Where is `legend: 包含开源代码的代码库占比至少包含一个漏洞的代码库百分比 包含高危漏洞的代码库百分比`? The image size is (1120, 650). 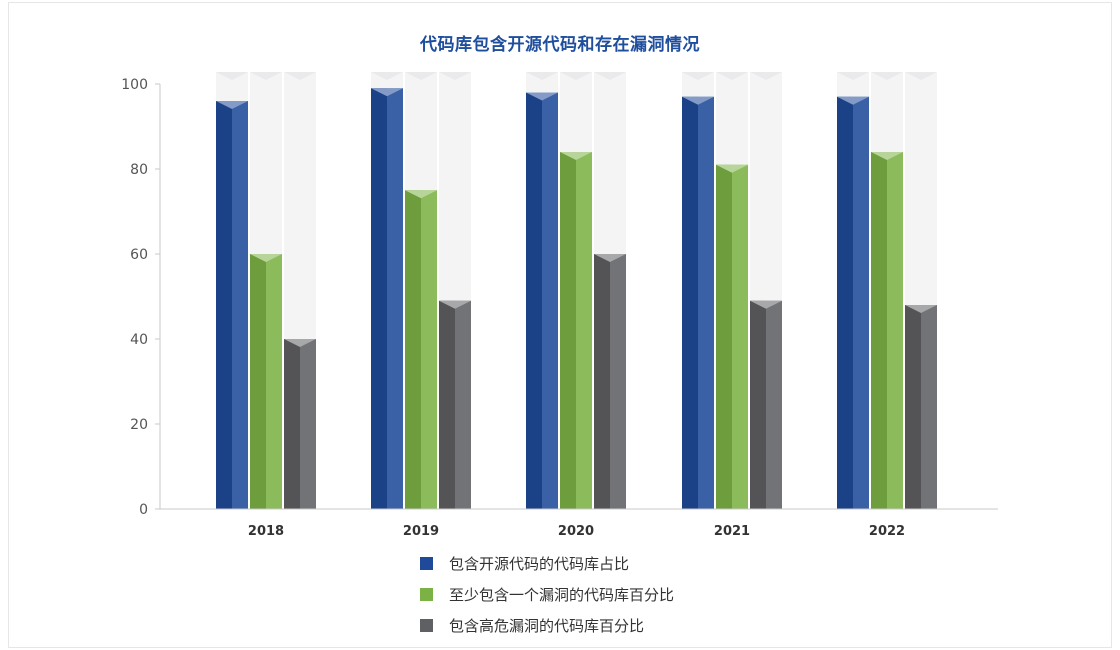 legend: 包含开源代码的代码库占比至少包含一个漏洞的代码库百分比 包含高危漏洞的代码库百分比 is located at coordinates (547, 594).